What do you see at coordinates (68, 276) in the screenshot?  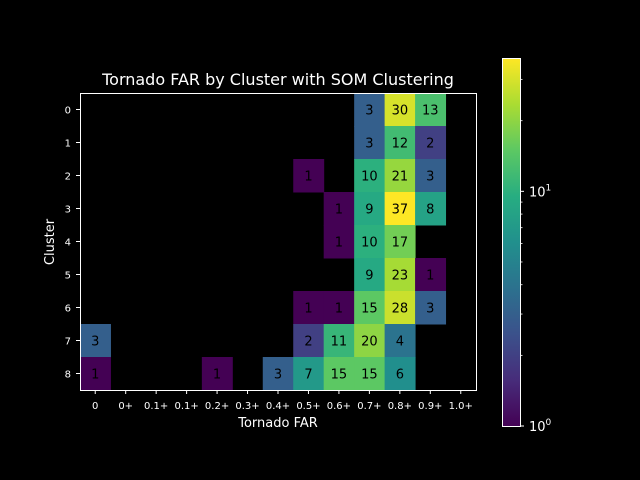 I see `y-tick-label: 5` at bounding box center [68, 276].